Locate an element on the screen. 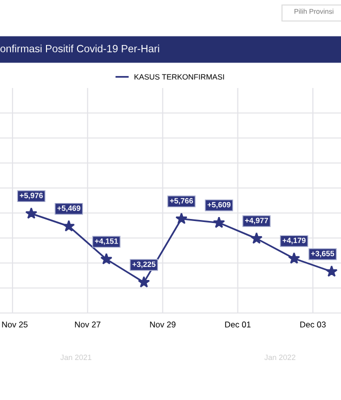 The width and height of the screenshot is (341, 400). chart-title: onfirmasi Positif Covid-19 Per-Hari is located at coordinates (80, 48).